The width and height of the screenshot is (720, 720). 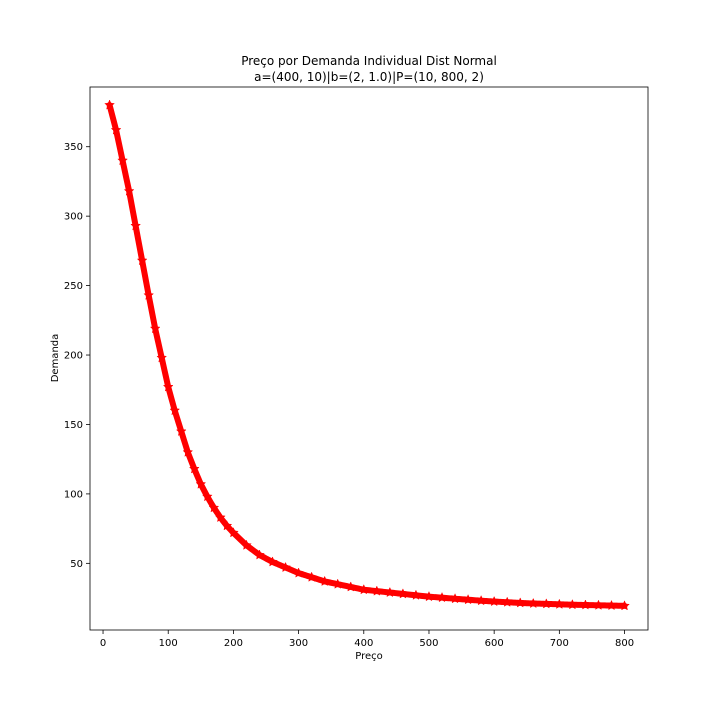 I want to click on x-tick-label: 300, so click(x=298, y=643).